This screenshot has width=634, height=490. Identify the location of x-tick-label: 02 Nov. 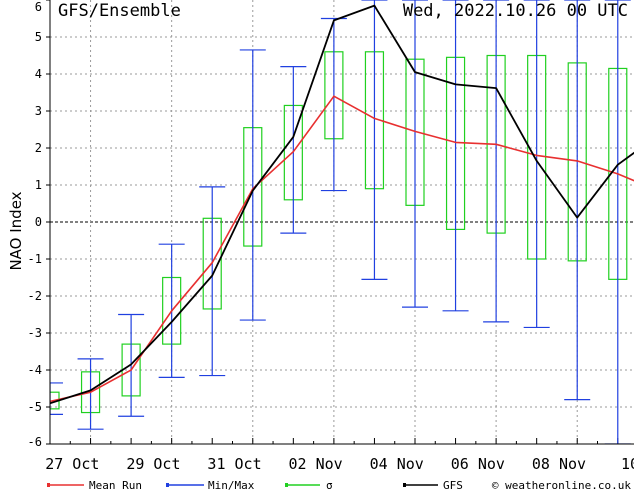
(316, 464).